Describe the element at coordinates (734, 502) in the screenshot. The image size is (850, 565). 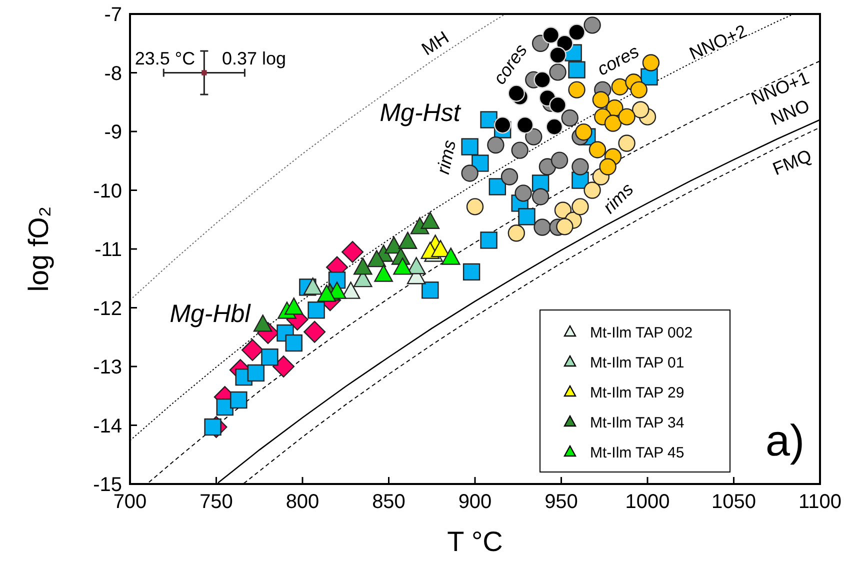
I see `x-tick-label: 1050` at that location.